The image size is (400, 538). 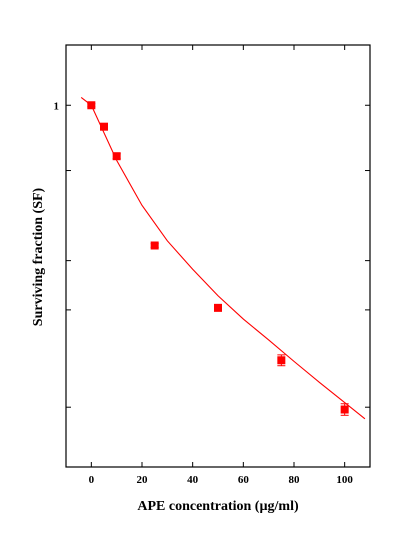 I want to click on x-tick-label: 60, so click(x=244, y=480).